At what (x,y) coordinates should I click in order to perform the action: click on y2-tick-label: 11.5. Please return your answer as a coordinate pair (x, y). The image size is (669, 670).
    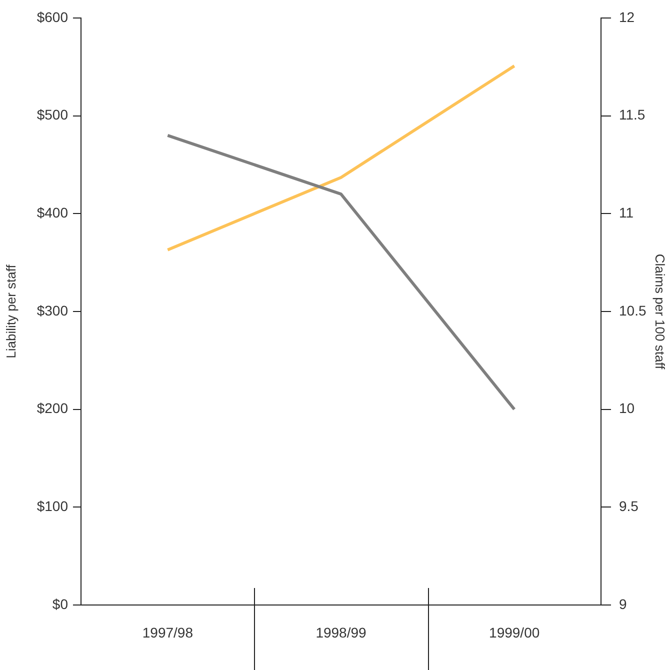
    Looking at the image, I should click on (632, 114).